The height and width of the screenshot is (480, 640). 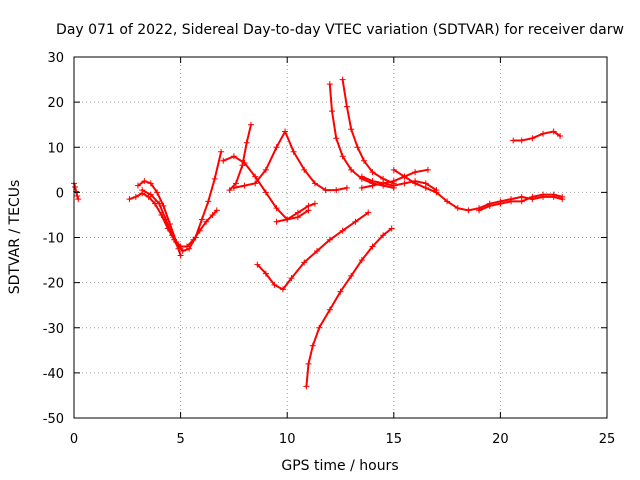 What do you see at coordinates (500, 439) in the screenshot?
I see `x-tick-label: 20` at bounding box center [500, 439].